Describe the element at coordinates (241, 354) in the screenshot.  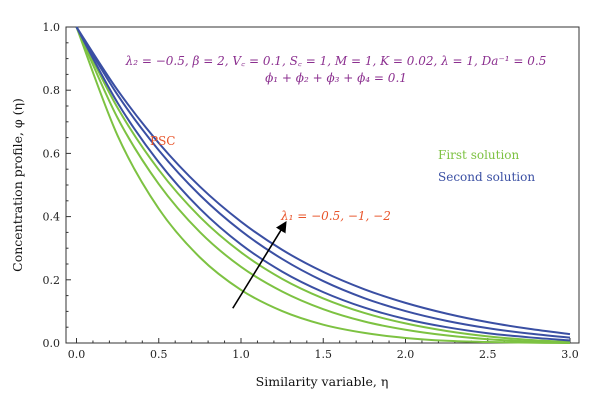
I see `x-tick-label: 1.0` at that location.